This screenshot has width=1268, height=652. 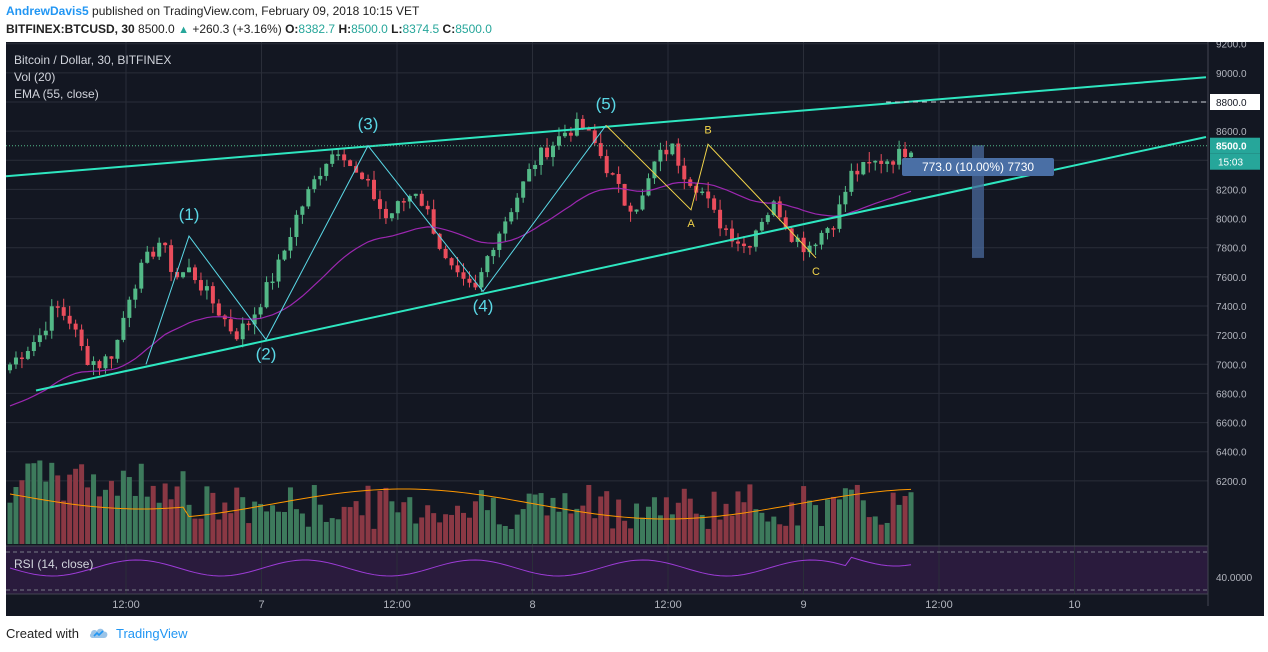 What do you see at coordinates (152, 633) in the screenshot?
I see `tradingview-link: TradingView` at bounding box center [152, 633].